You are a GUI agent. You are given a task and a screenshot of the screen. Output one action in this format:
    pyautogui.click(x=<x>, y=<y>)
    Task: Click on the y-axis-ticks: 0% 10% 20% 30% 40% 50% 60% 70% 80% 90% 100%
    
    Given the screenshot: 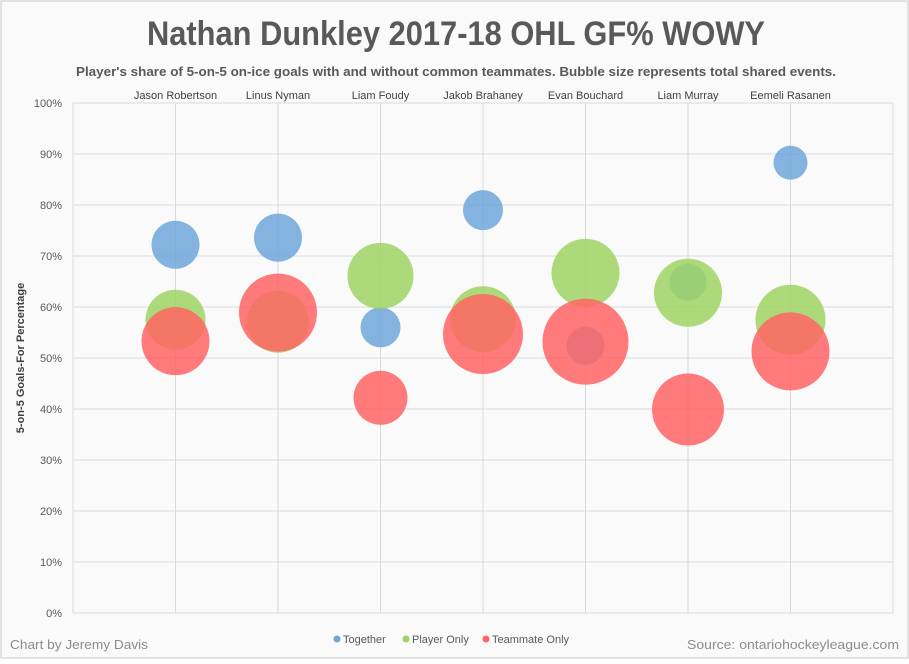 What is the action you would take?
    pyautogui.click(x=48, y=359)
    